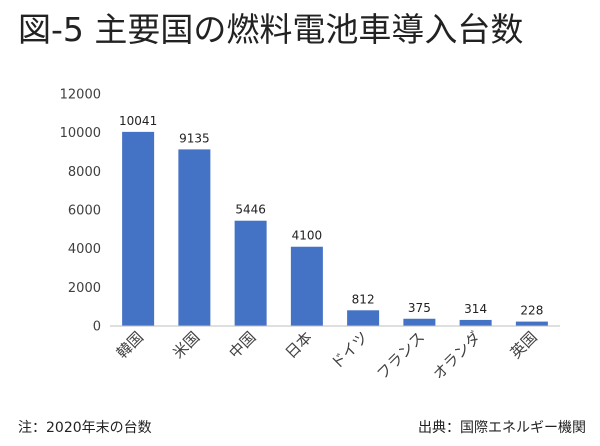 The image size is (600, 446). What do you see at coordinates (271, 29) in the screenshot?
I see `chart-title: 図-5 主要国の燃料電池車導入台数` at bounding box center [271, 29].